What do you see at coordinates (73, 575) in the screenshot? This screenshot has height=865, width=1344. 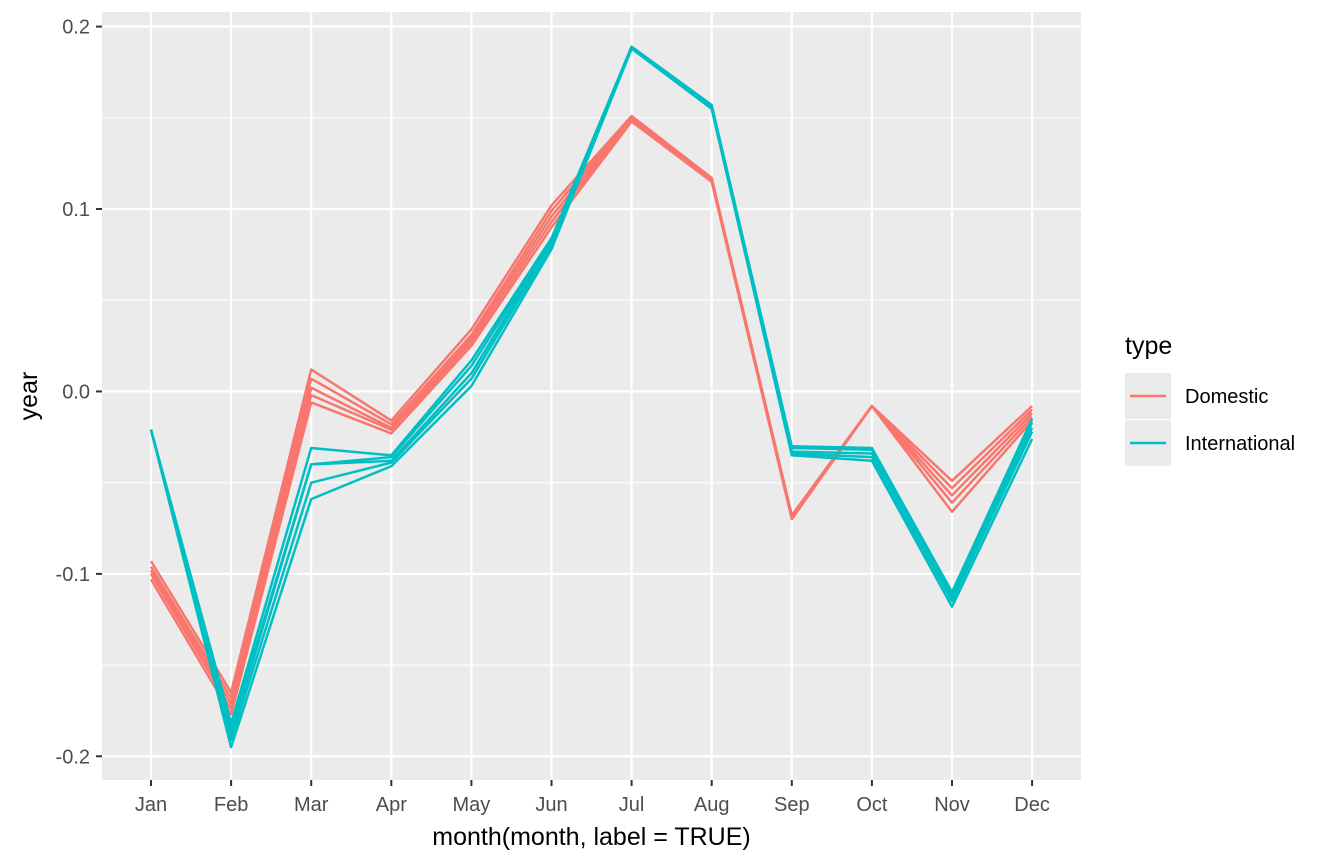 I see `y-tick-label: -0.1` at bounding box center [73, 575].